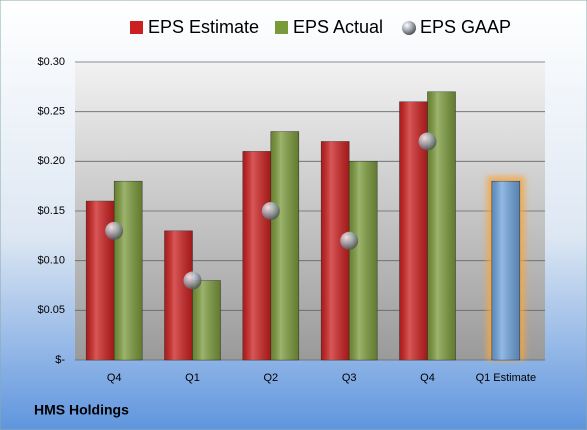  What do you see at coordinates (338, 27) in the screenshot?
I see `legend-label: EPS Actual` at bounding box center [338, 27].